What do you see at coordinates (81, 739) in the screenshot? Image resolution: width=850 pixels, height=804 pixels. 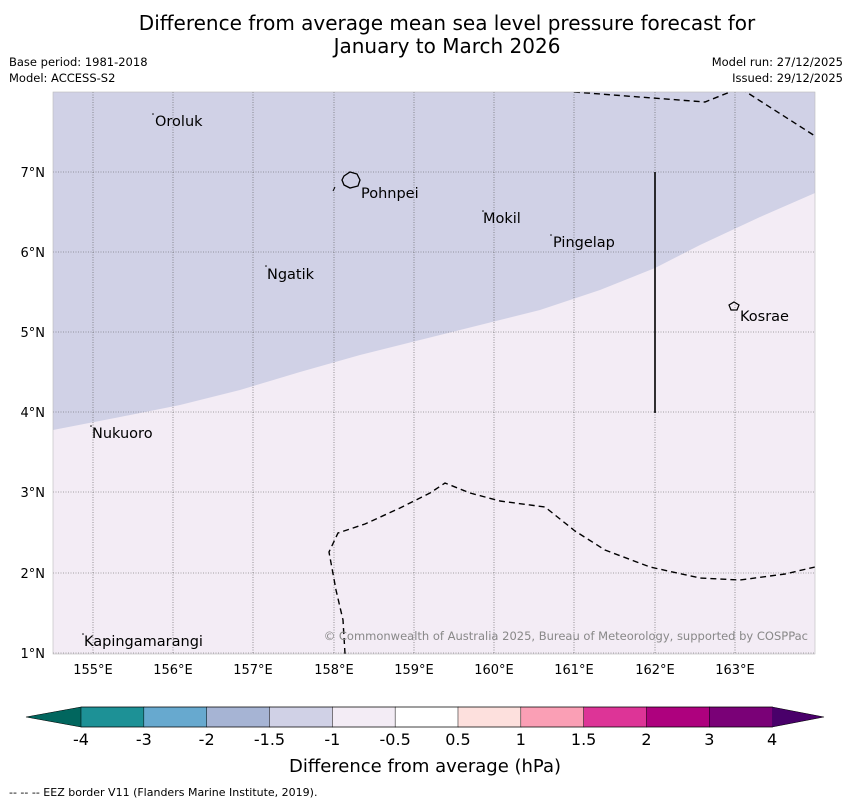 I see `colorbar-tick-label: -4` at bounding box center [81, 739].